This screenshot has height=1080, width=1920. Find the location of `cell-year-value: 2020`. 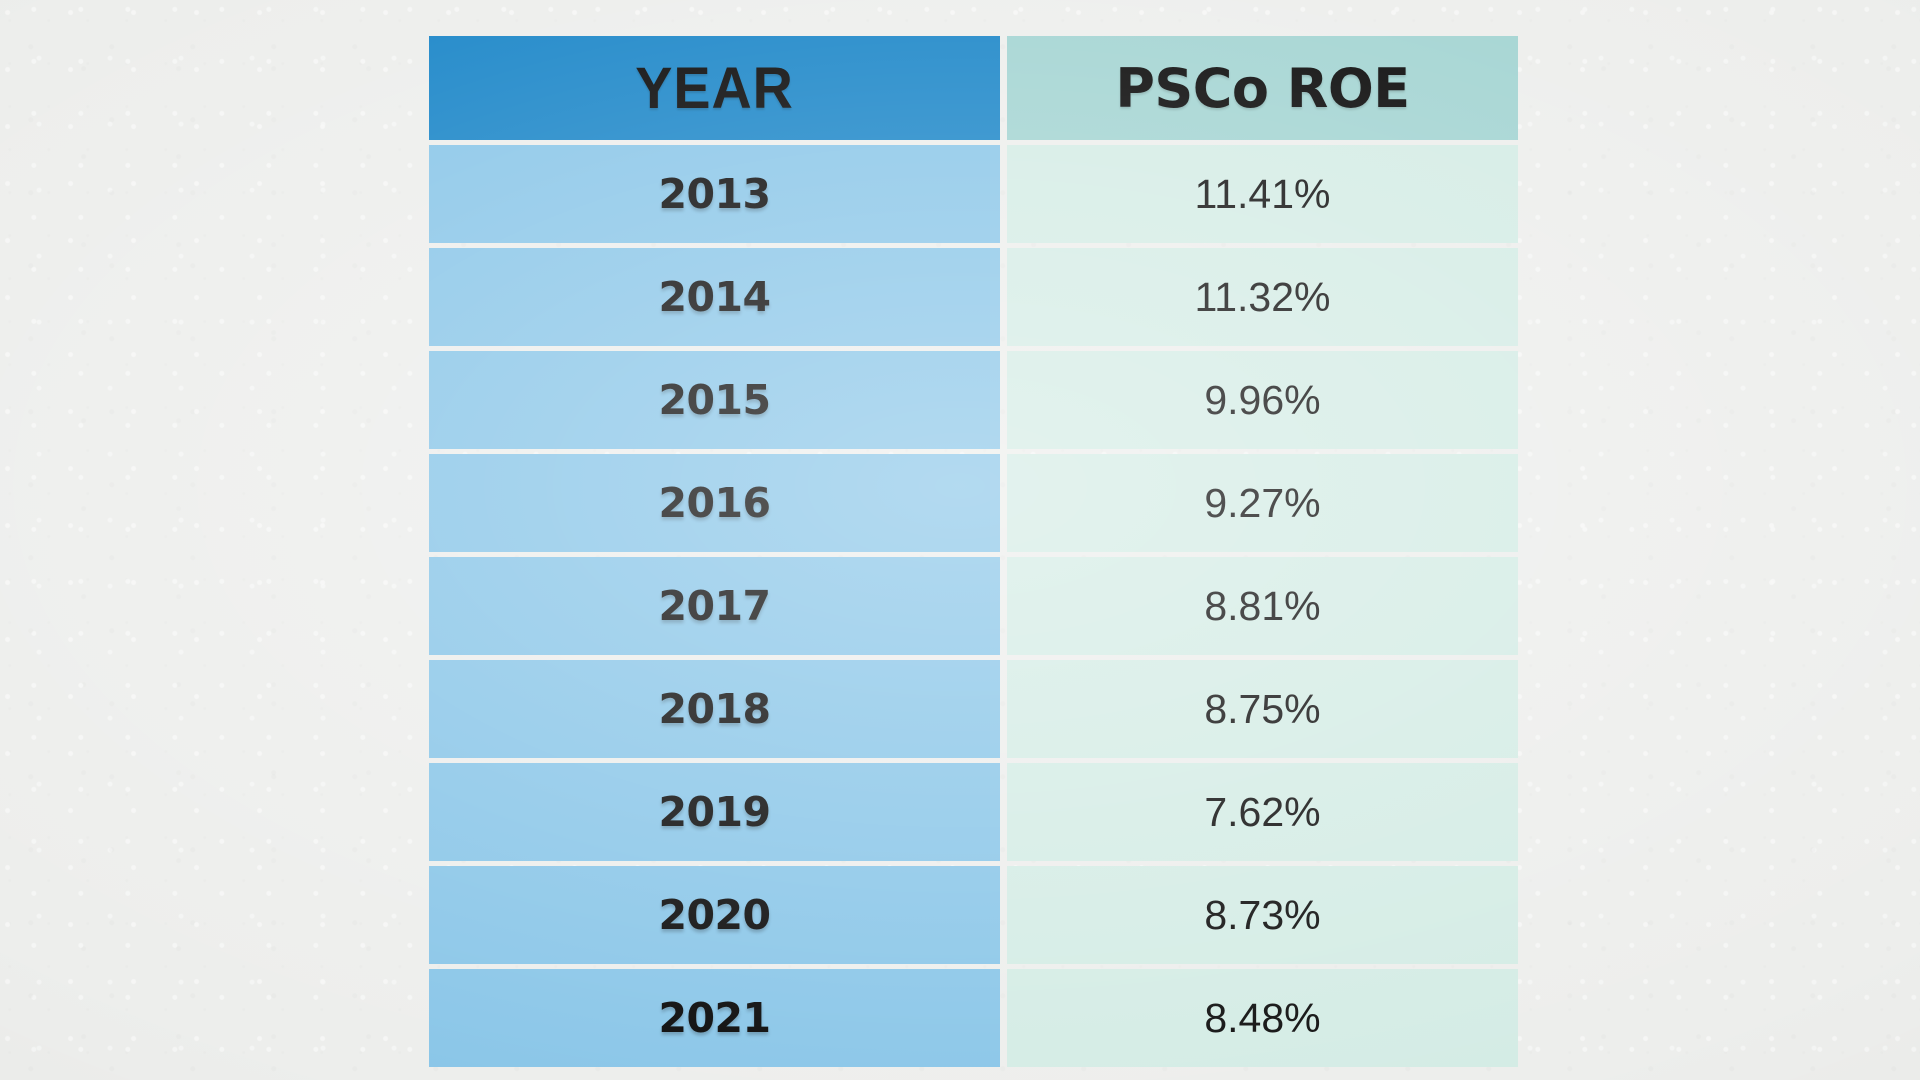

cell-year-value: 2020 is located at coordinates (714, 915).